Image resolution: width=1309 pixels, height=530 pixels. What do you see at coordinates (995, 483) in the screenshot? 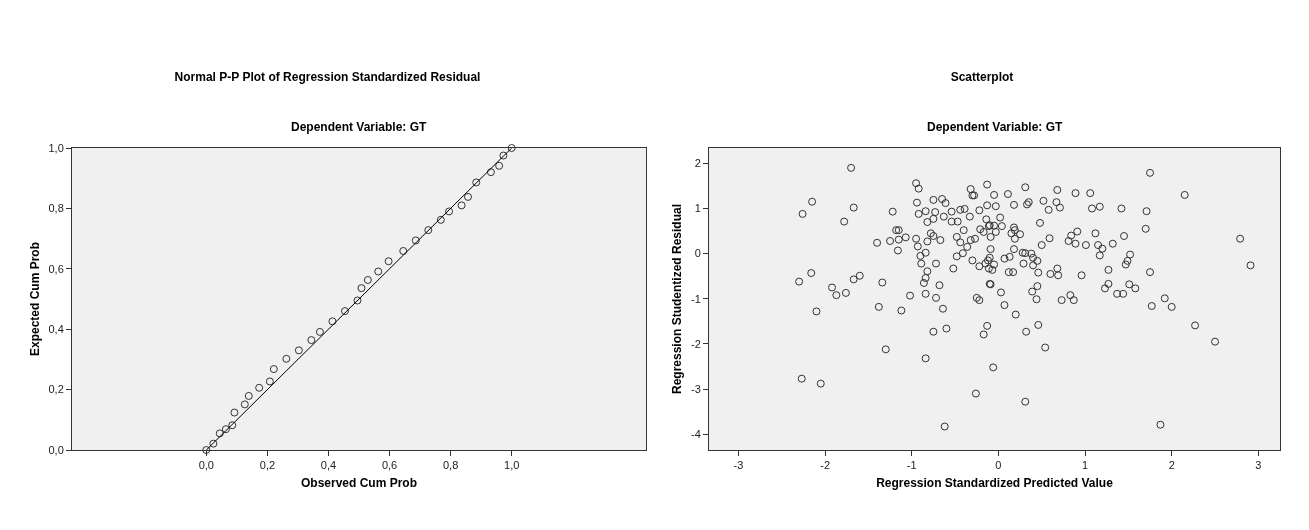
I see `x-axis-title: Regression Standardized Predicted Value` at bounding box center [995, 483].